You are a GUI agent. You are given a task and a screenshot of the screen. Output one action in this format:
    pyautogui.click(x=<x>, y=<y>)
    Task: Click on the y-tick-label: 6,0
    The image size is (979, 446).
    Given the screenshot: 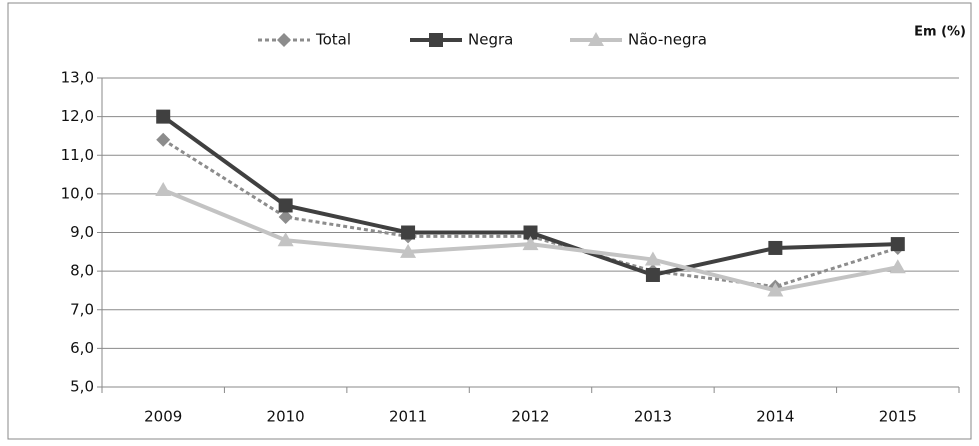 What is the action you would take?
    pyautogui.click(x=82, y=348)
    